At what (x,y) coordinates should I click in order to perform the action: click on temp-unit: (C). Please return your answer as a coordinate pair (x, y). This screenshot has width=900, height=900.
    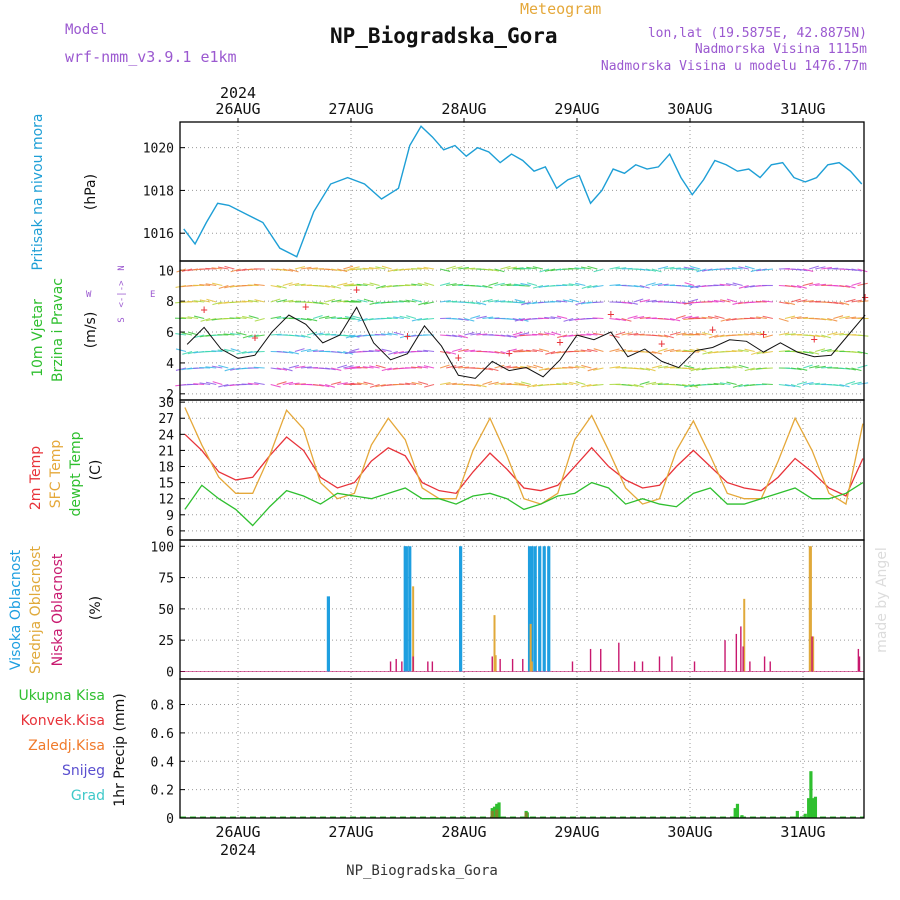
    Looking at the image, I should click on (96, 470).